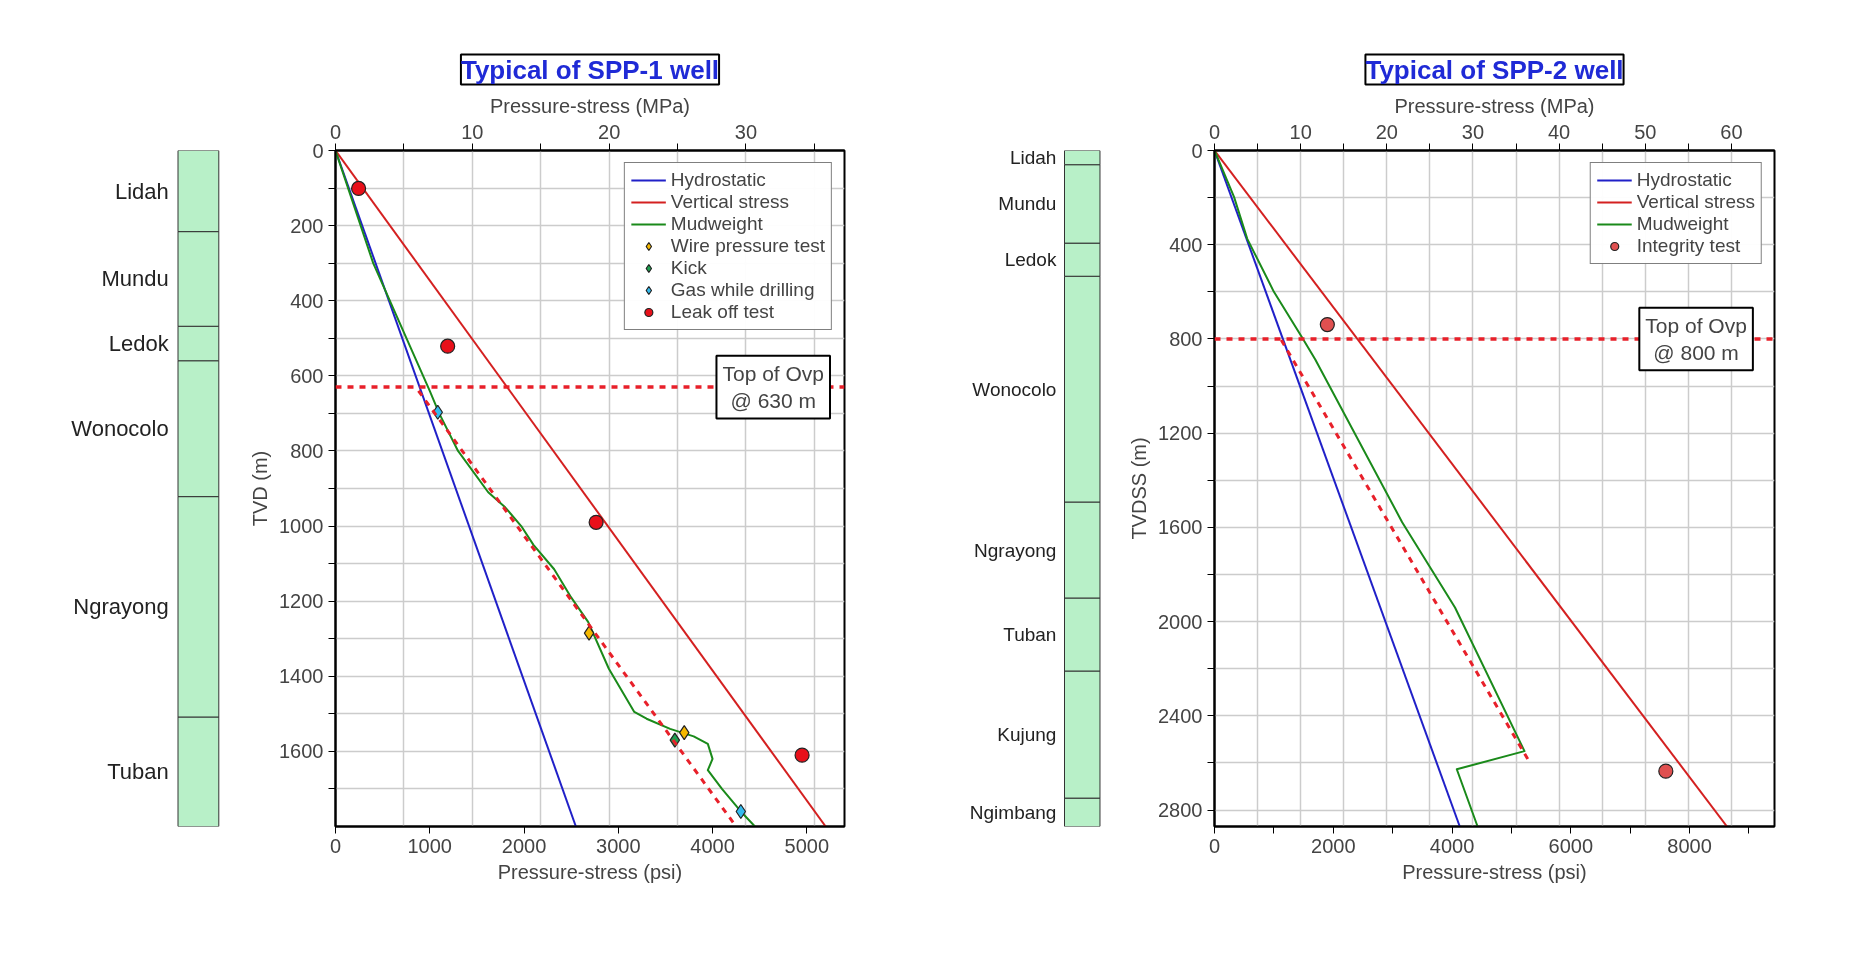 This screenshot has height=953, width=1869. I want to click on y-tick-label: 1400, so click(301, 676).